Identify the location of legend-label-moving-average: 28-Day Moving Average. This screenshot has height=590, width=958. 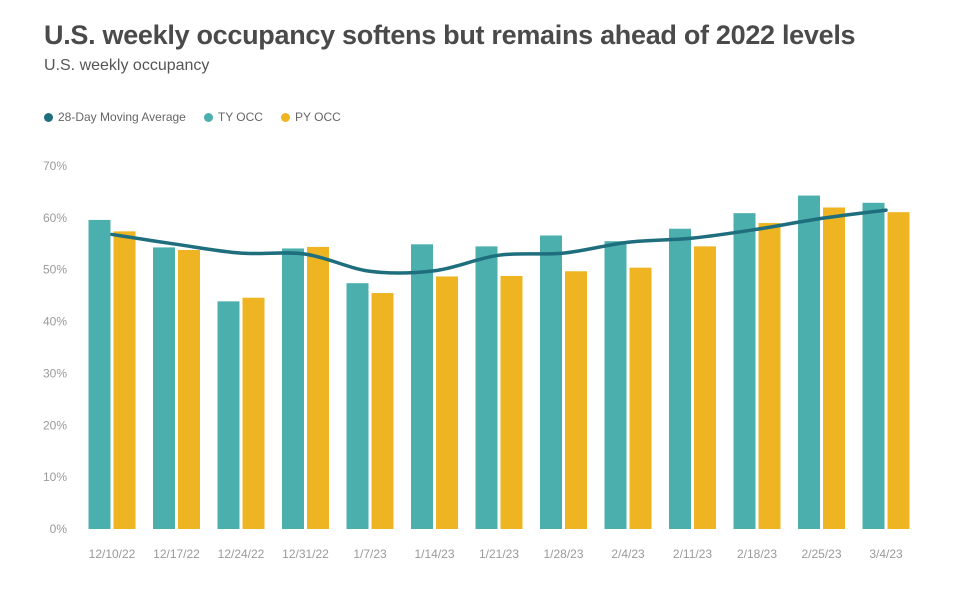
(122, 117).